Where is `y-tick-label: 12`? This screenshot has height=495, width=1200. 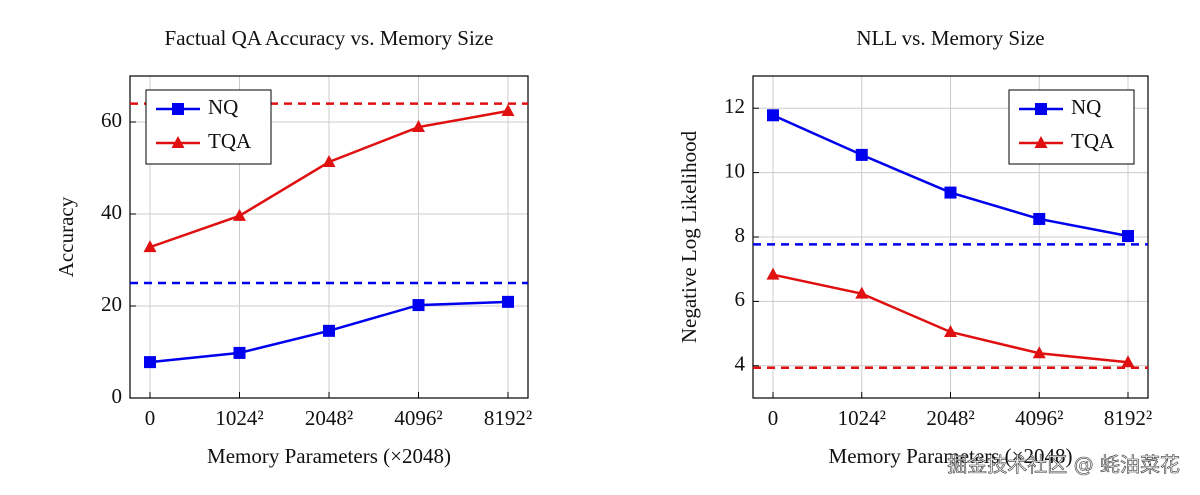 y-tick-label: 12 is located at coordinates (734, 106).